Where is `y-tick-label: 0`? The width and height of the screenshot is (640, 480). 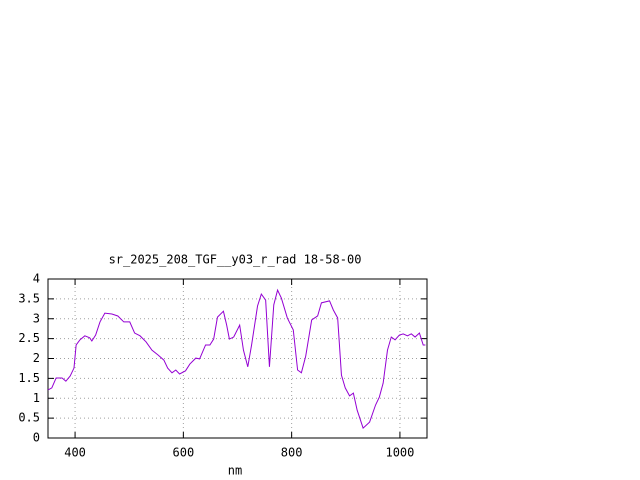
y-tick-label: 0 is located at coordinates (36, 438).